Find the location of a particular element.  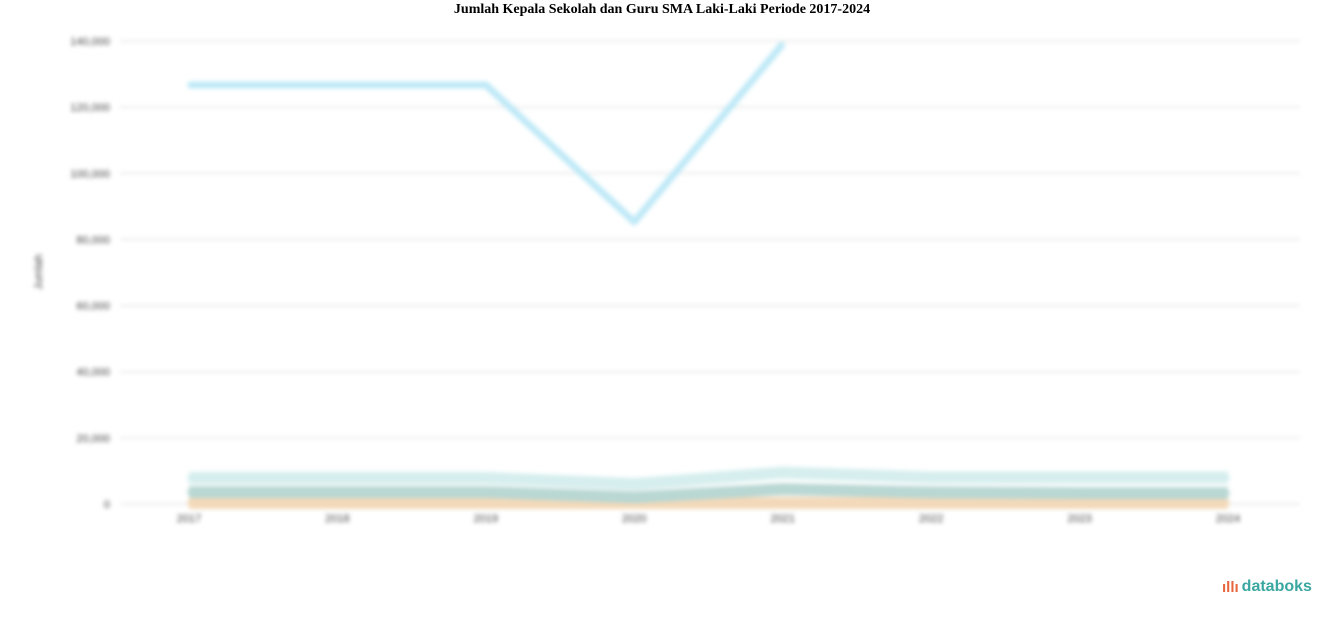

y-axis-label: Jumlah is located at coordinates (39, 271).